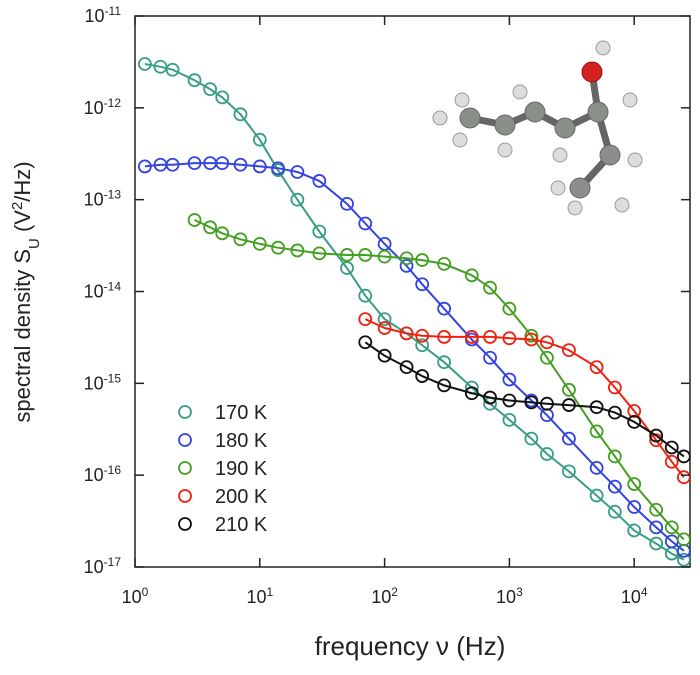 The image size is (700, 675). Describe the element at coordinates (241, 413) in the screenshot. I see `legend-label: 170 K` at that location.